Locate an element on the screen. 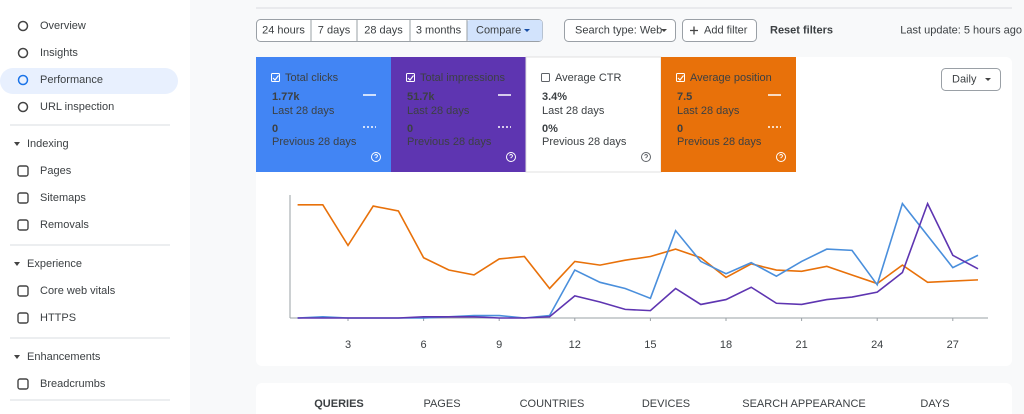 The width and height of the screenshot is (1024, 414). compare-bg is located at coordinates (505, 30).